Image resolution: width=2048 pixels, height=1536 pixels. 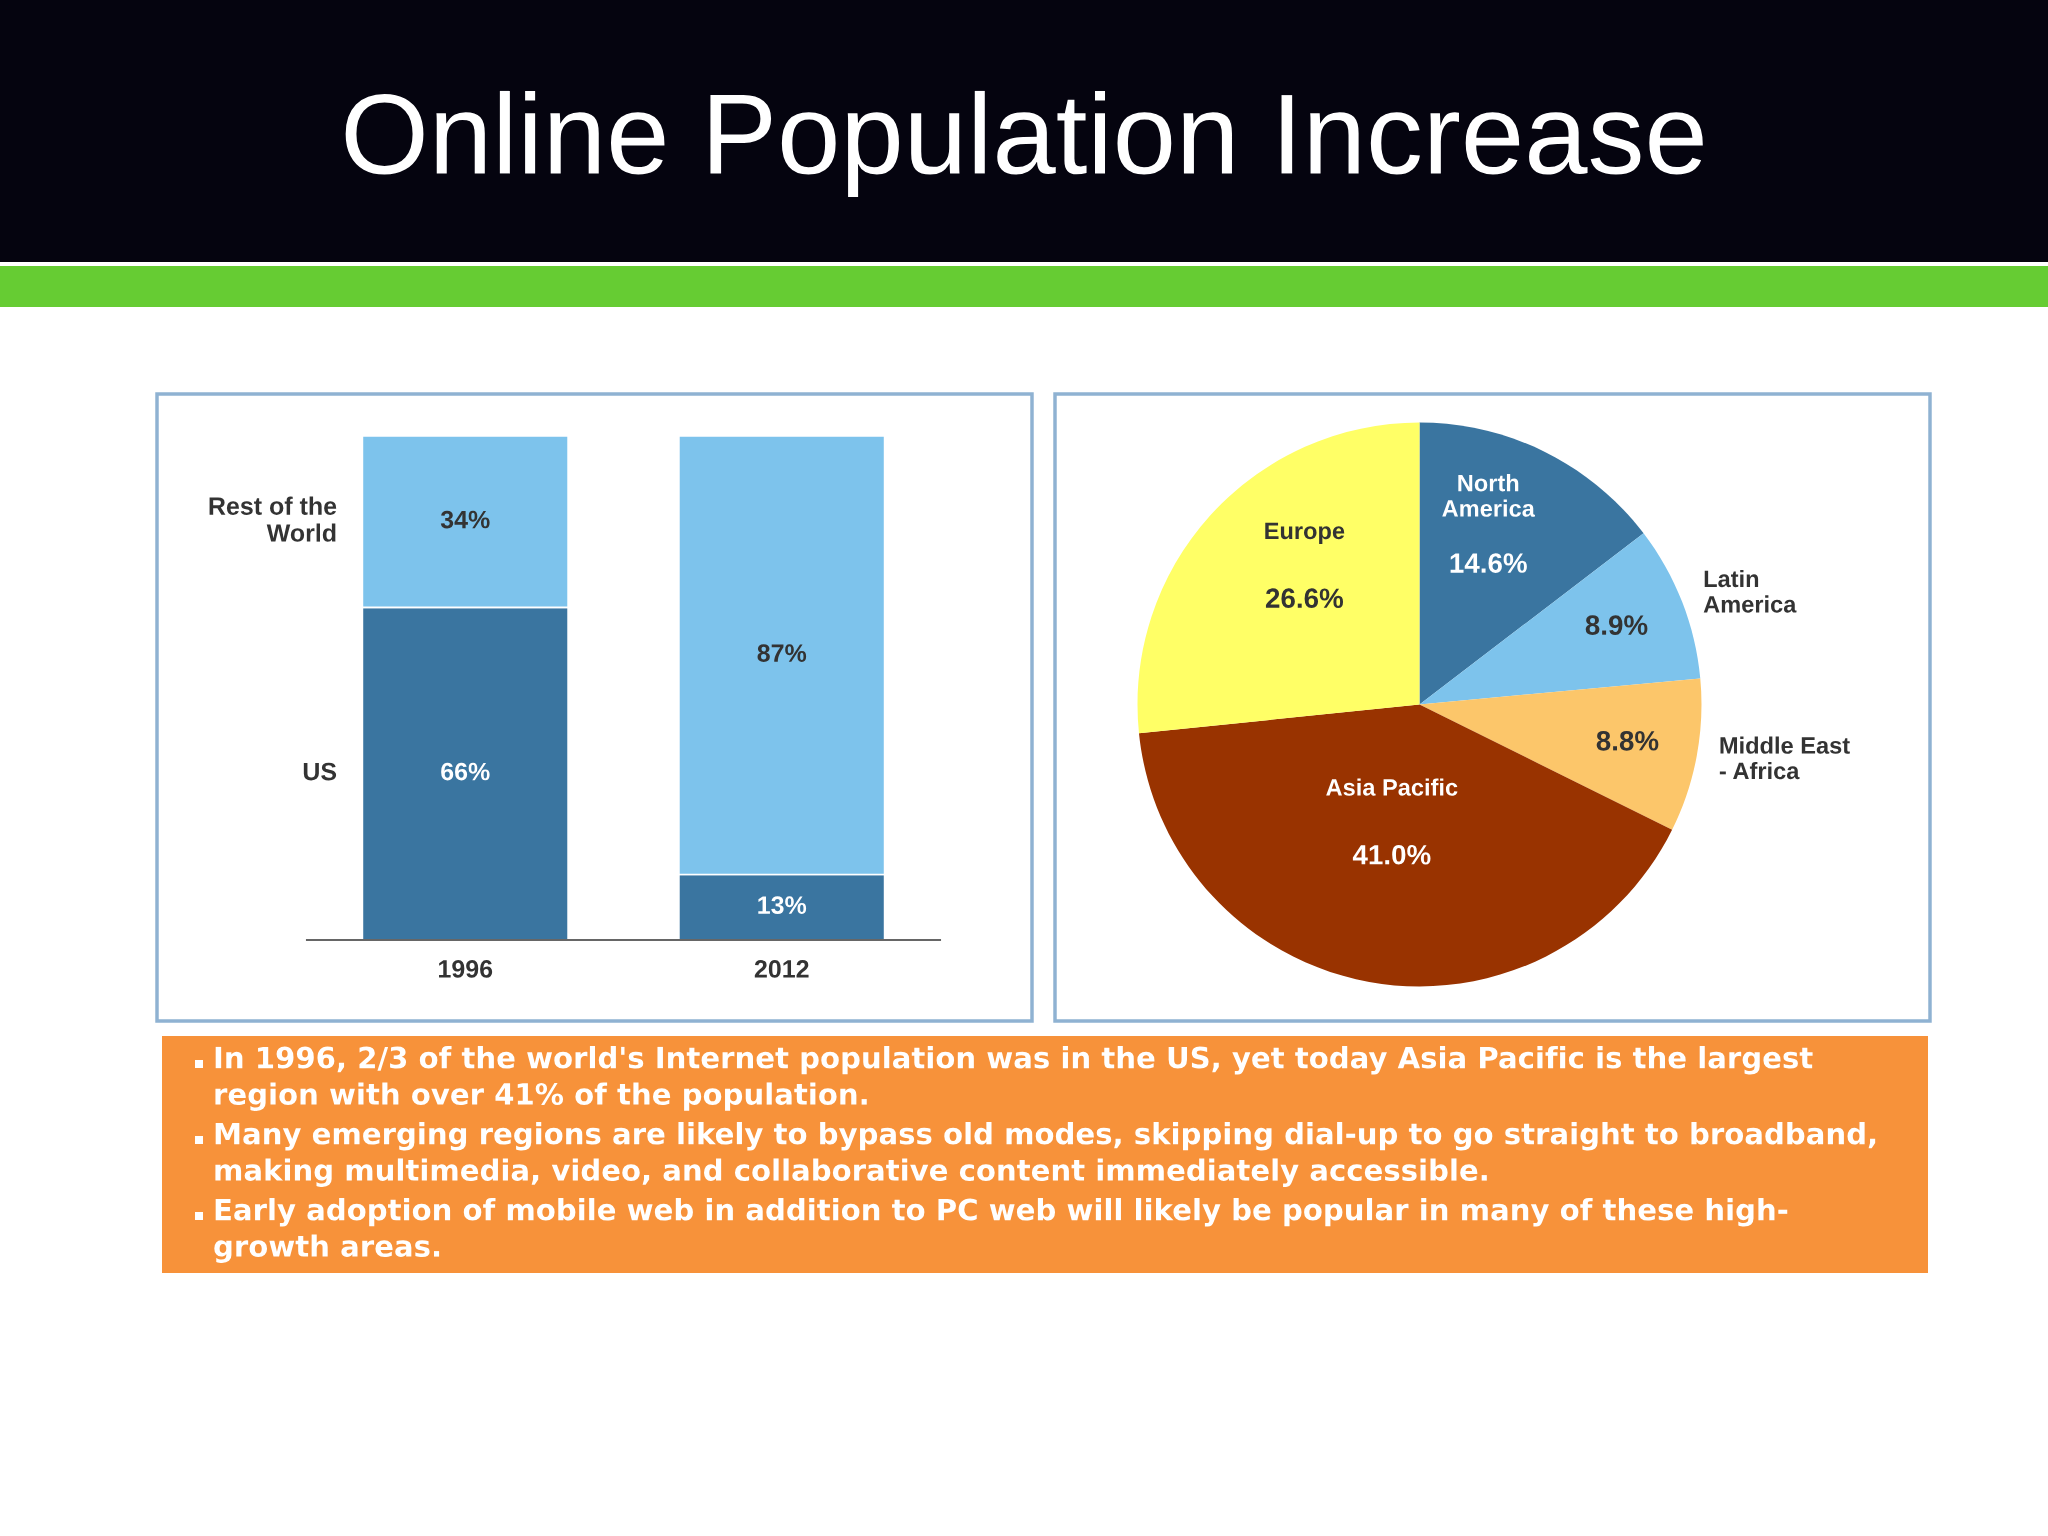 I want to click on slice-label: Asia Pacific, so click(x=1392, y=787).